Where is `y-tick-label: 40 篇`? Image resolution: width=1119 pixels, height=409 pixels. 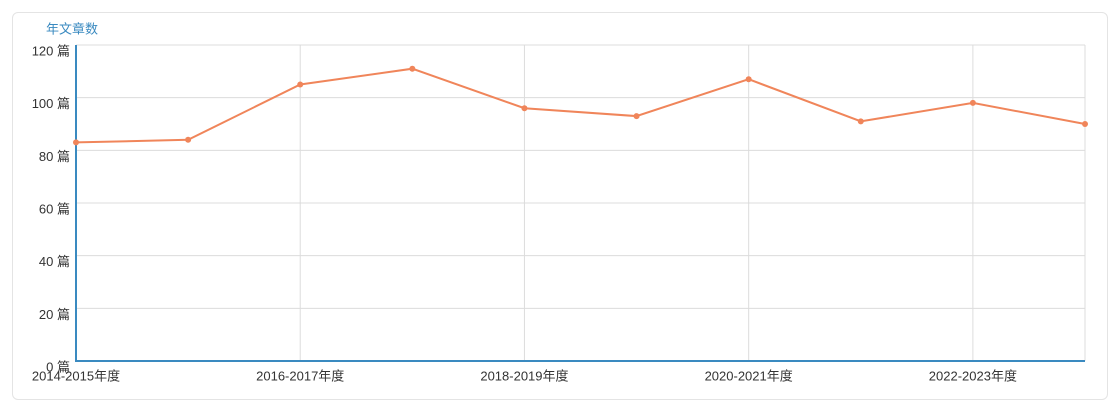 y-tick-label: 40 篇 is located at coordinates (54, 261).